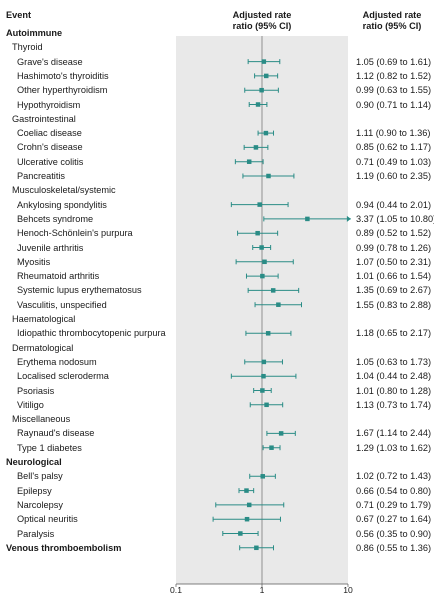  What do you see at coordinates (49, 104) in the screenshot?
I see `row-label: Hypothyroidism` at bounding box center [49, 104].